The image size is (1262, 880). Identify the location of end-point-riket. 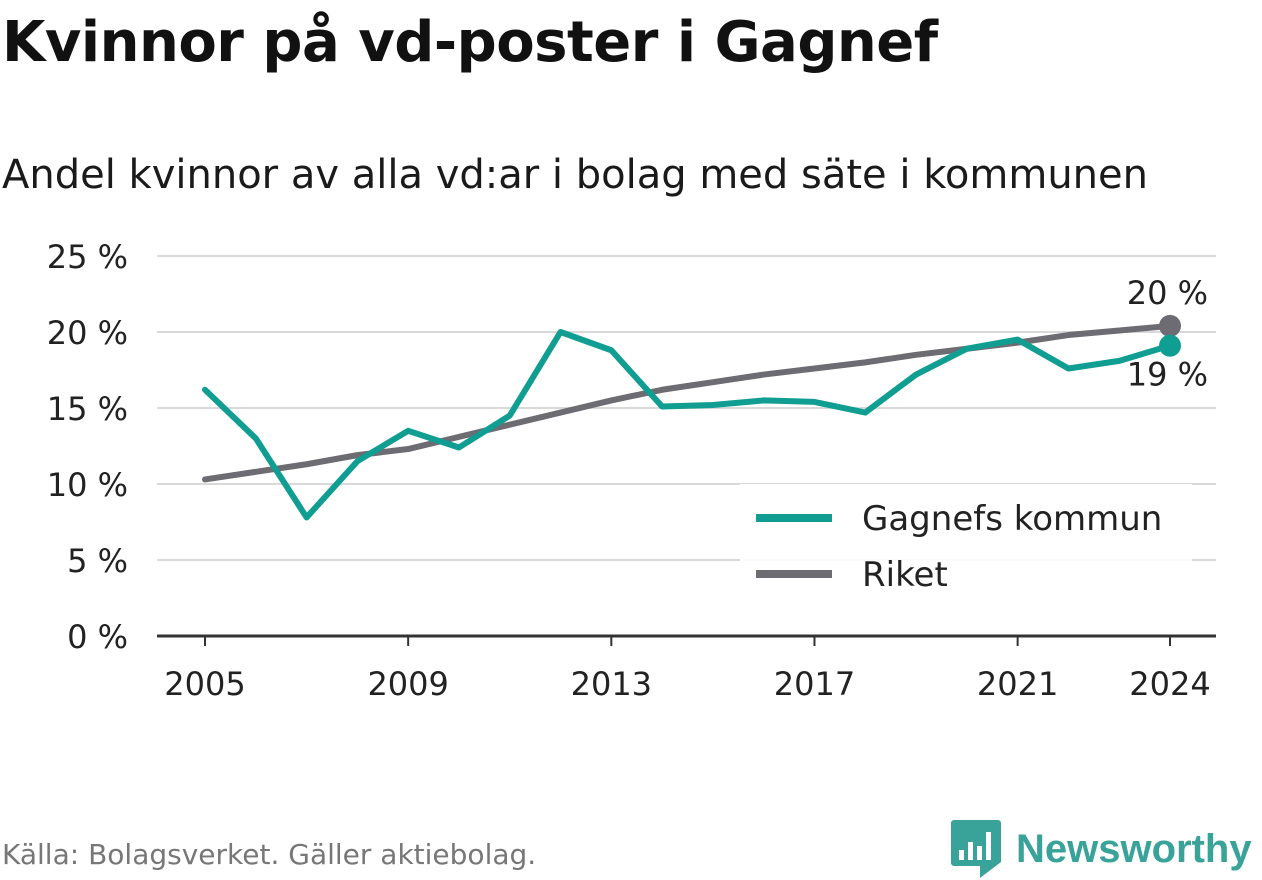
(1170, 325).